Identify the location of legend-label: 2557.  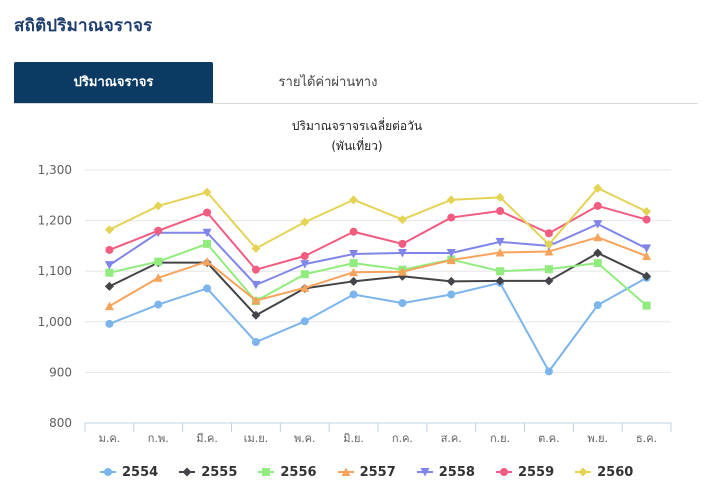
(377, 472).